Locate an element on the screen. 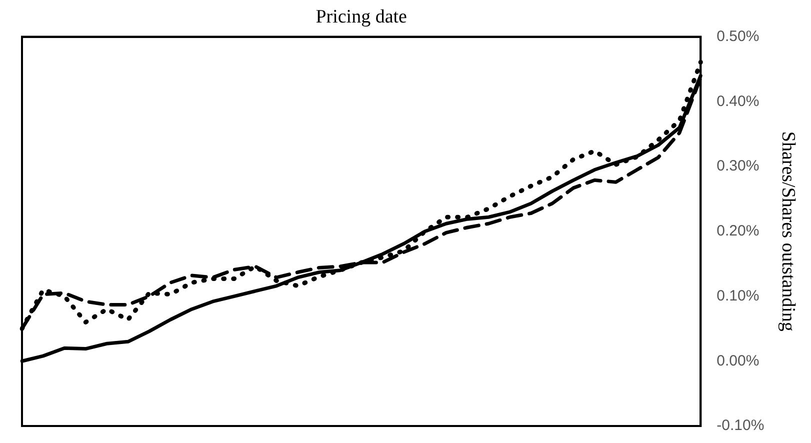 Image resolution: width=811 pixels, height=443 pixels. y-tick-label: -0.10% is located at coordinates (740, 425).